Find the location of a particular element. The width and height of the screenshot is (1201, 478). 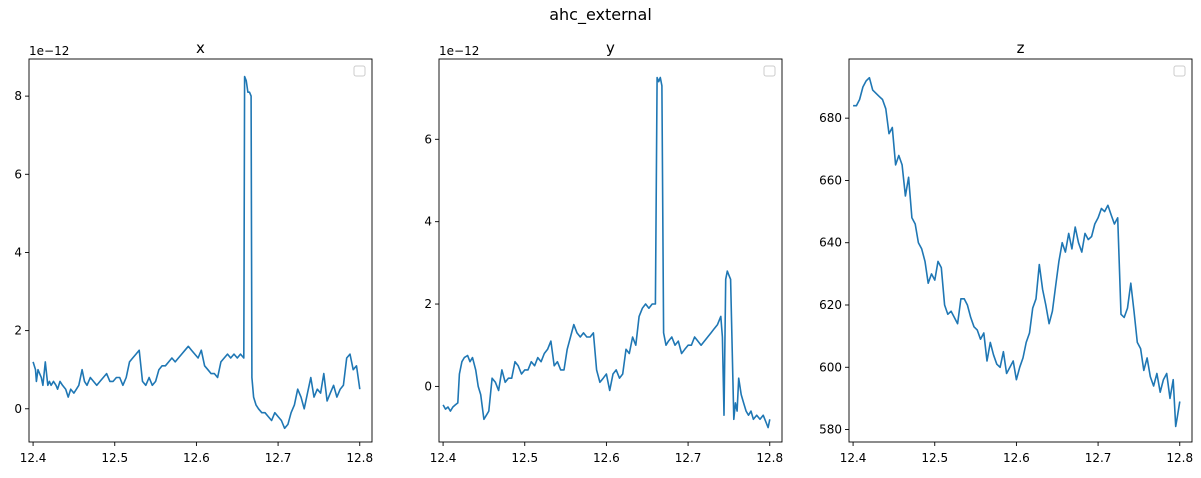

y-tick-label: 580 is located at coordinates (830, 430).